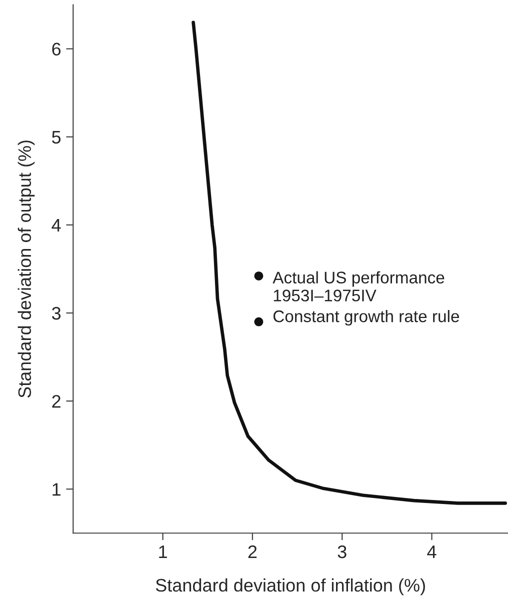 Image resolution: width=508 pixels, height=597 pixels. Describe the element at coordinates (290, 587) in the screenshot. I see `x-axis-title: Standard deviation of inflation (%)` at that location.